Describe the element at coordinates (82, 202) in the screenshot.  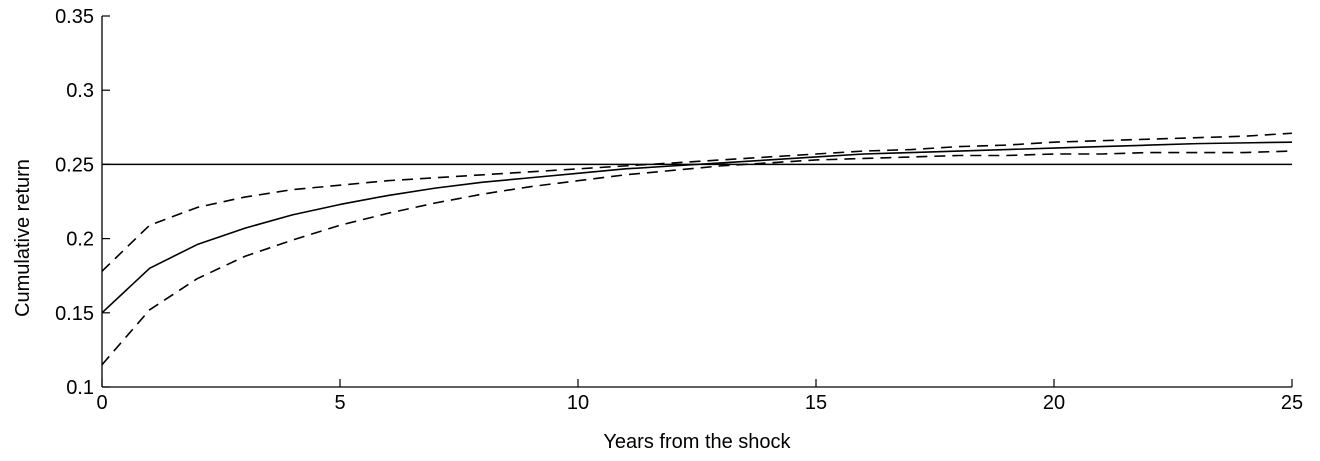
I see `y-axis-ticks: 0.1 0.15 0.2 0.25 0.3 0.35` at that location.